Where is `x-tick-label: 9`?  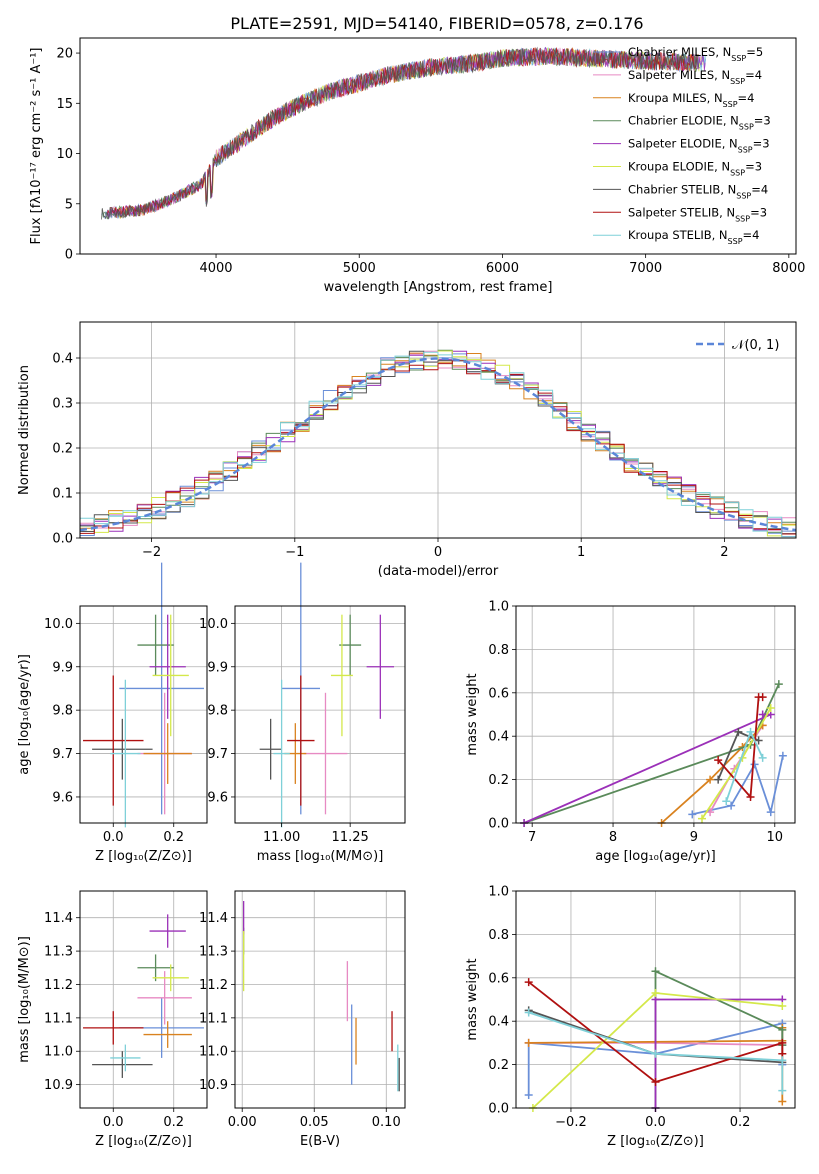
x-tick-label: 9 is located at coordinates (694, 837).